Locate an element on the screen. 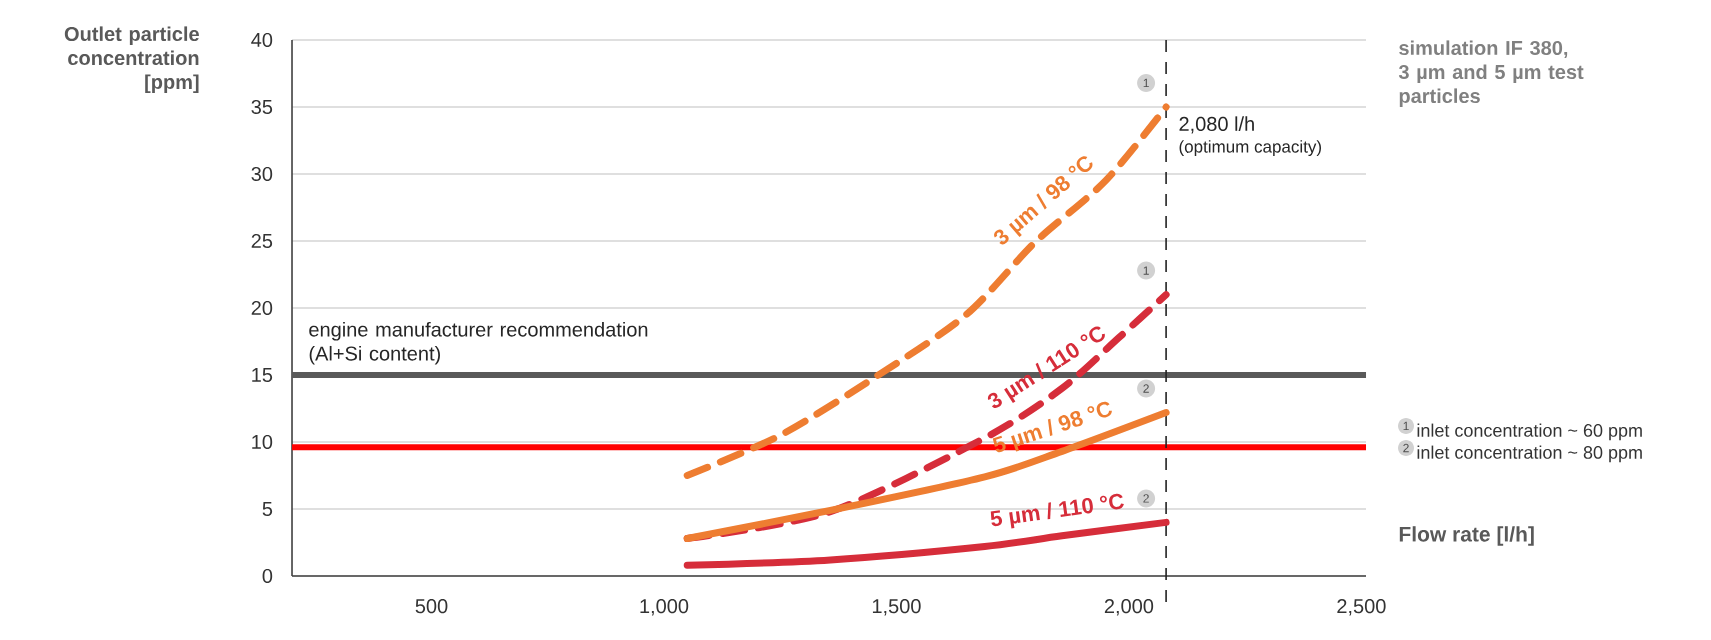 The height and width of the screenshot is (640, 1711). x-tick-label: 1,000 is located at coordinates (664, 607).